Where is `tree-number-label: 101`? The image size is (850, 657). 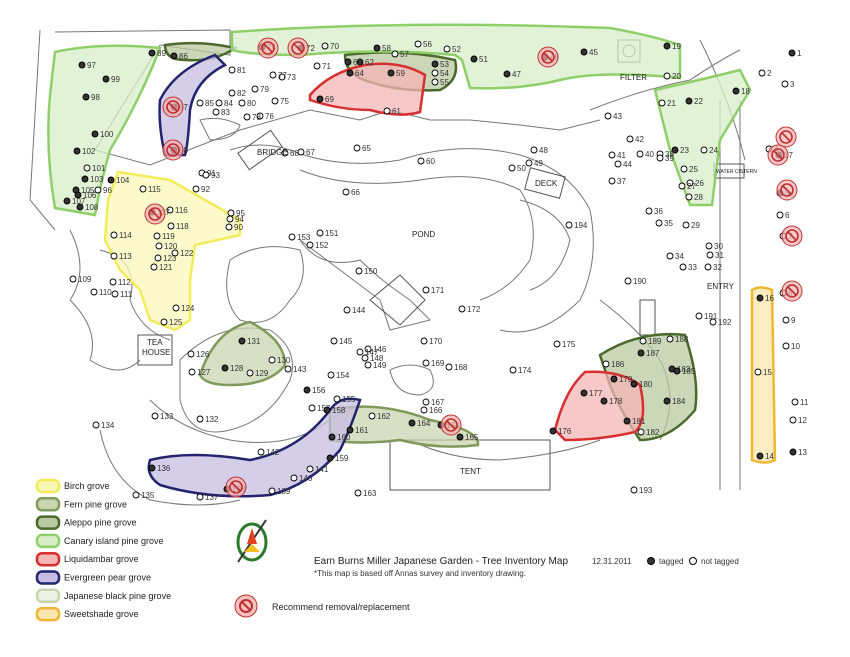
tree-number-label: 101 is located at coordinates (99, 168).